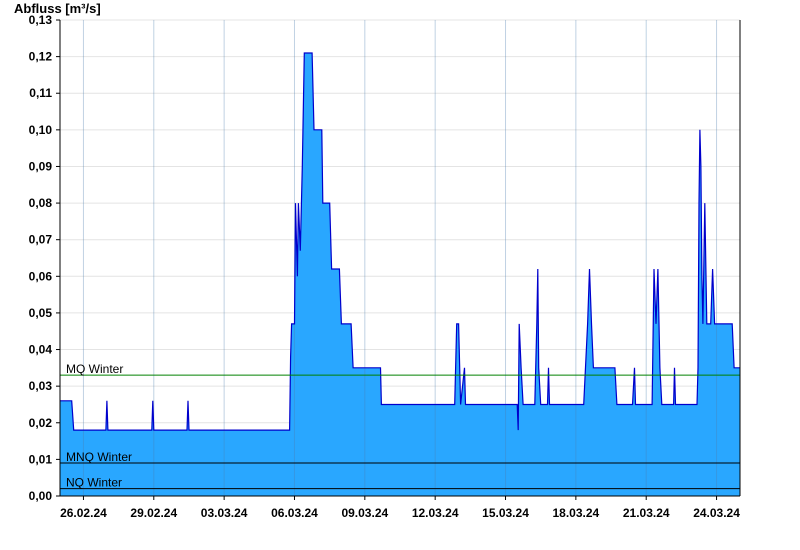 Image resolution: width=800 pixels, height=550 pixels. I want to click on x-tick-label: 12.03.24, so click(435, 513).